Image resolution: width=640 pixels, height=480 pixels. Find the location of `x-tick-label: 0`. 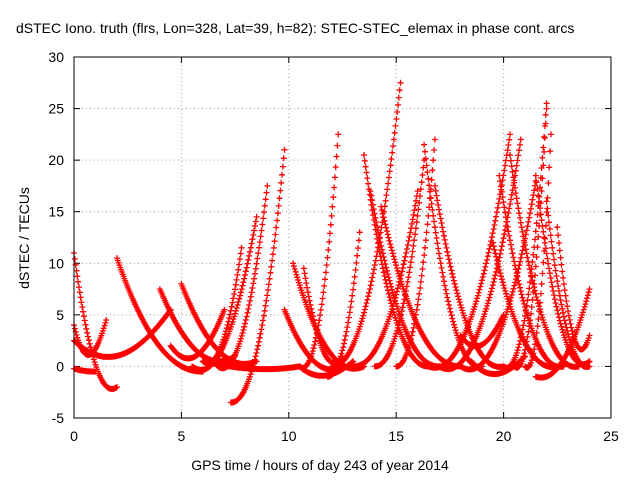

x-tick-label: 0 is located at coordinates (74, 436).